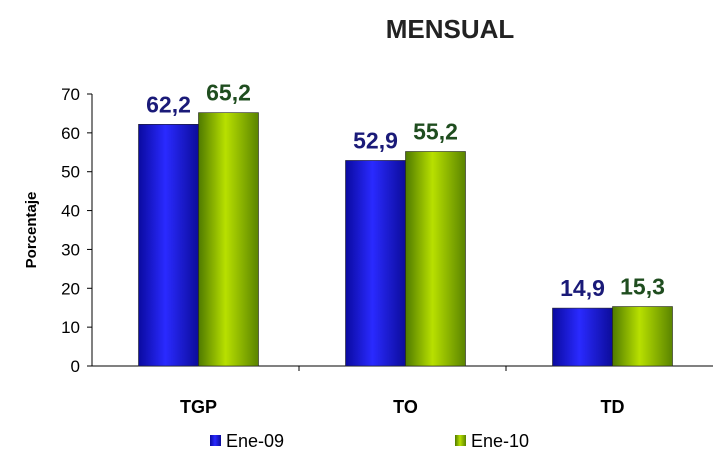  Describe the element at coordinates (70, 288) in the screenshot. I see `y-tick-label: 20` at that location.